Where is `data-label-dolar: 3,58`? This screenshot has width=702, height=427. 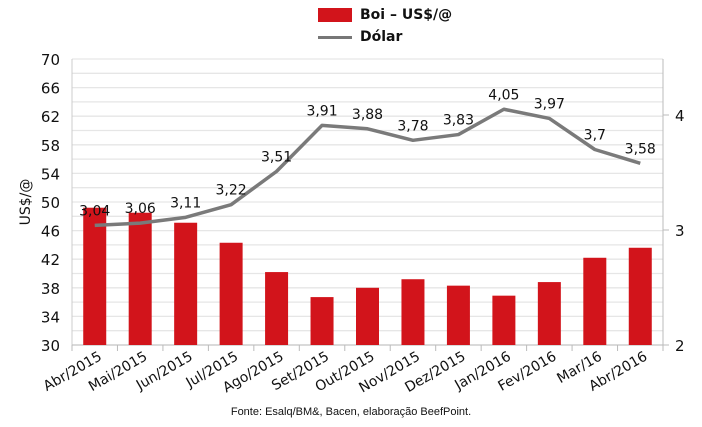 data-label-dolar: 3,58 is located at coordinates (640, 149).